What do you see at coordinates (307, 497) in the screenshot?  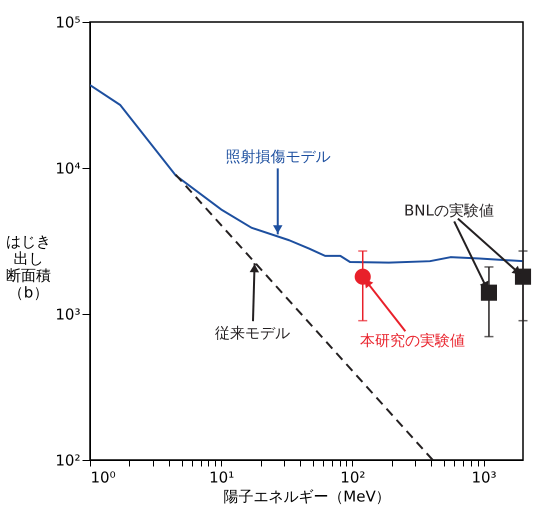 I see `x-axis-title: 陽子エネルギー（MeV）` at bounding box center [307, 497].